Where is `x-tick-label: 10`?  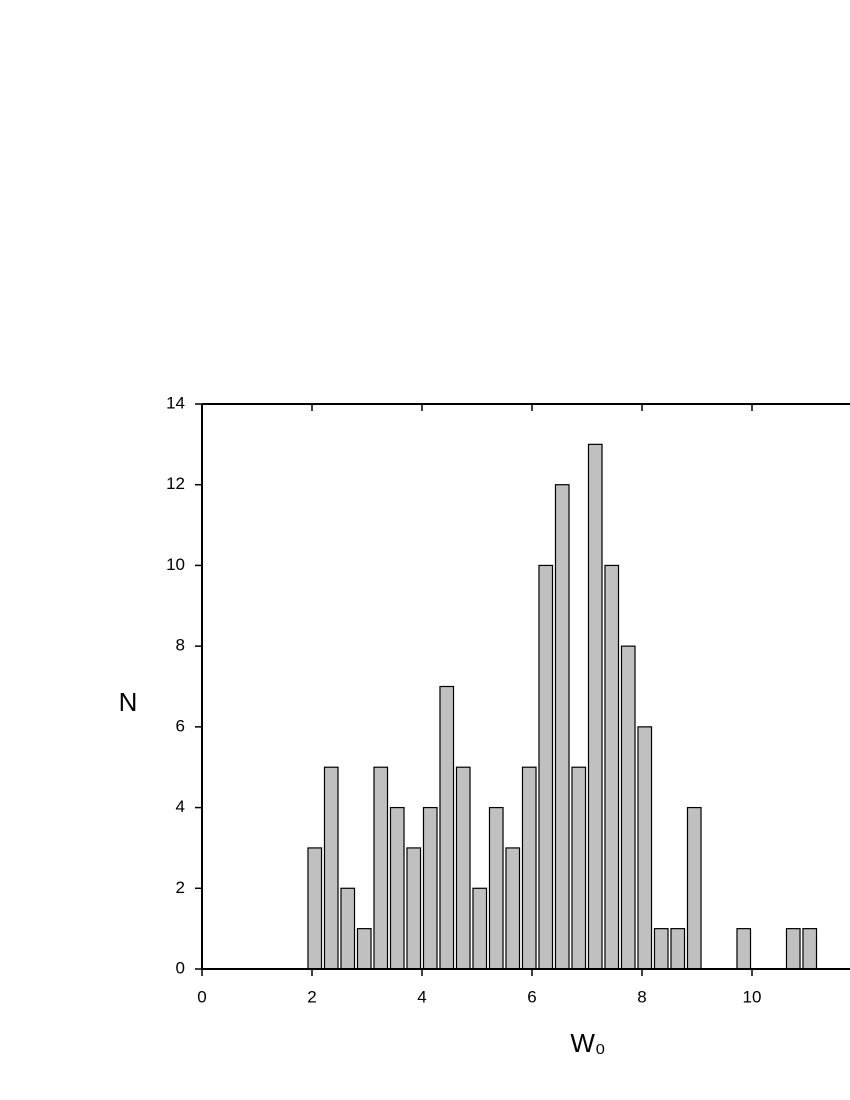 x-tick-label: 10 is located at coordinates (752, 996).